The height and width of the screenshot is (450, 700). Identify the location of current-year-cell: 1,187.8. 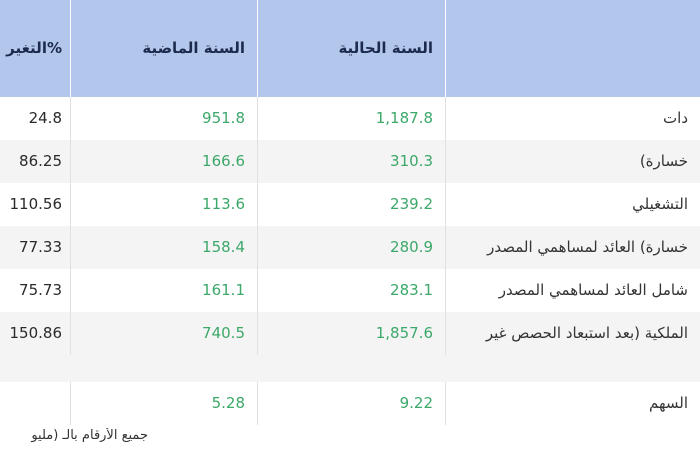
(351, 118).